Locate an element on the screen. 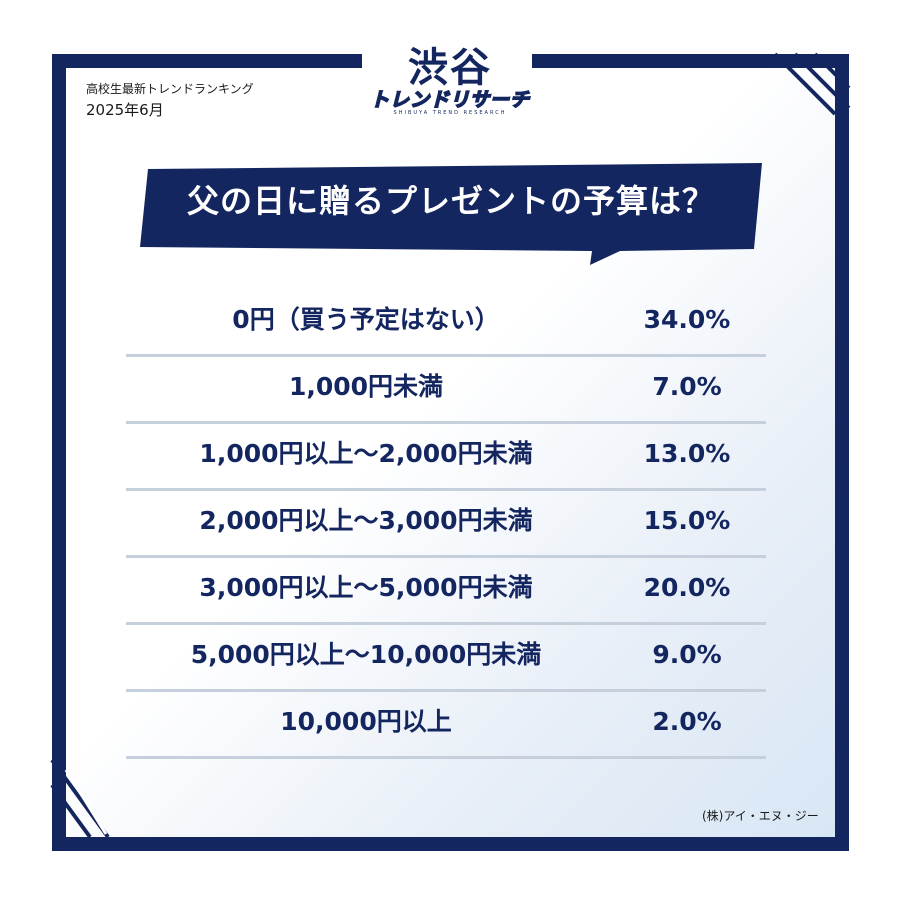  logo-tiny: SHIBUYA TREND RESEARCH is located at coordinates (450, 113).